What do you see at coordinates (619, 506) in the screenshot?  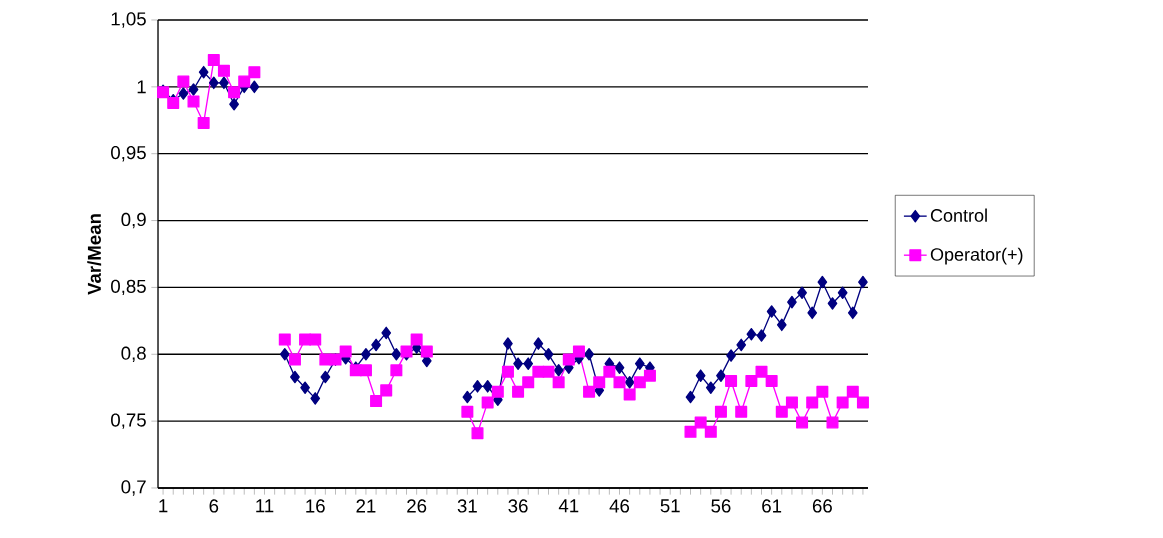 I see `x-tick-label: 46` at bounding box center [619, 506].